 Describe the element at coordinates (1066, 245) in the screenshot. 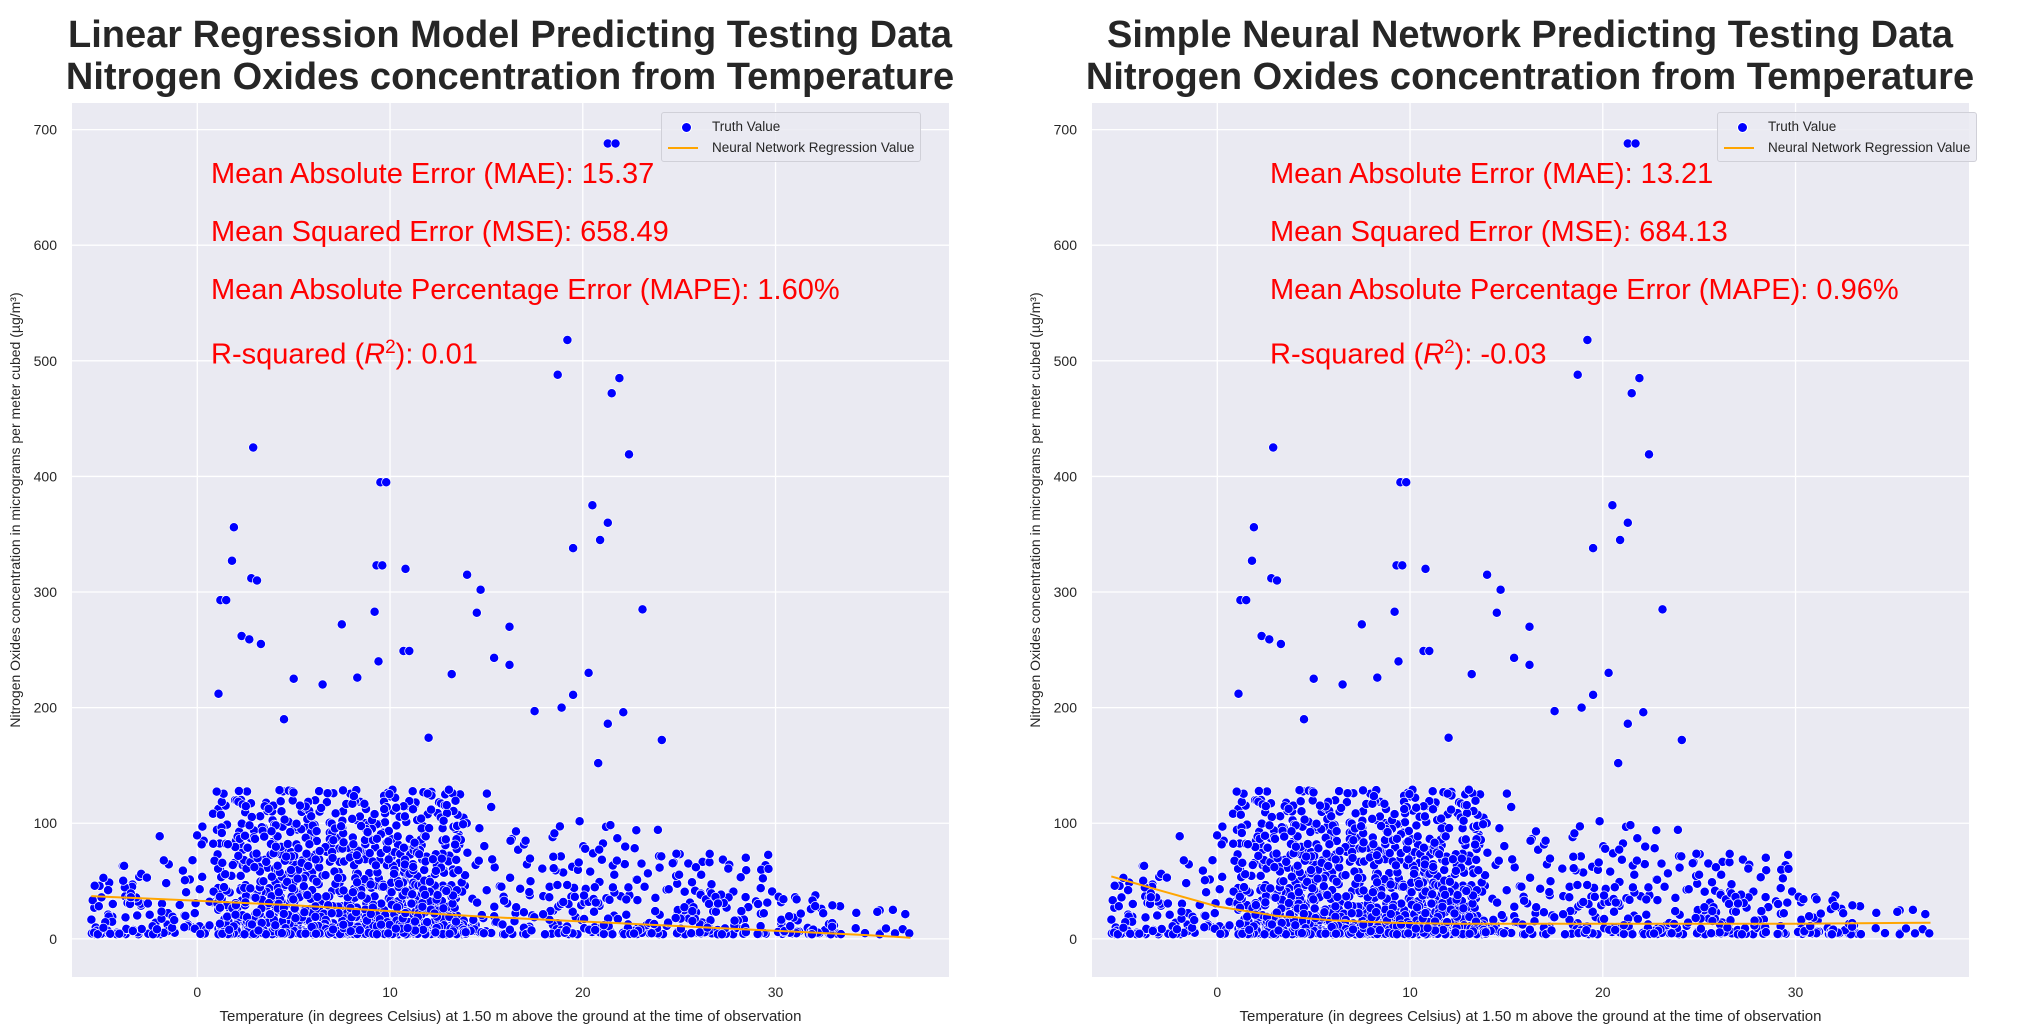

I see `y-tick-label: 600` at that location.